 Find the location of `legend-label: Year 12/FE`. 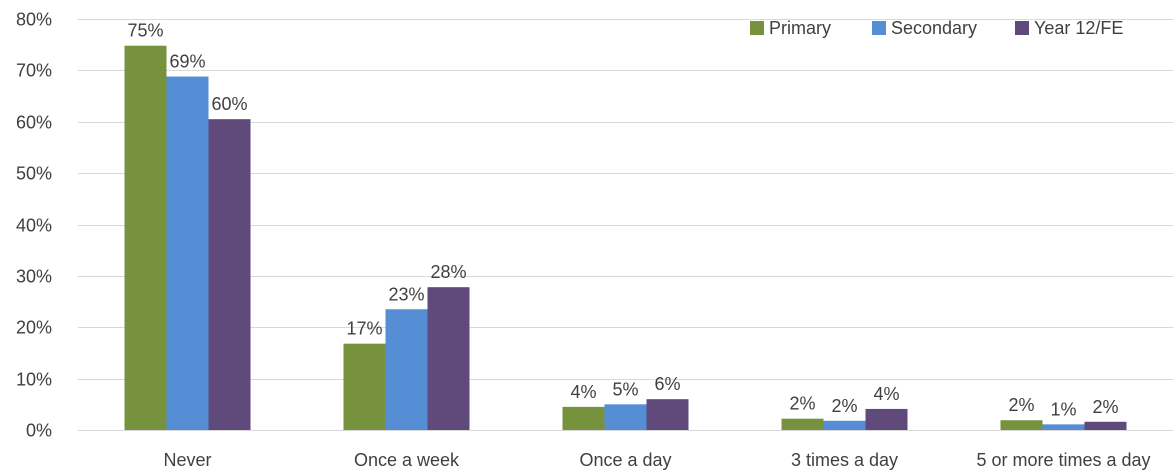

legend-label: Year 12/FE is located at coordinates (1078, 28).